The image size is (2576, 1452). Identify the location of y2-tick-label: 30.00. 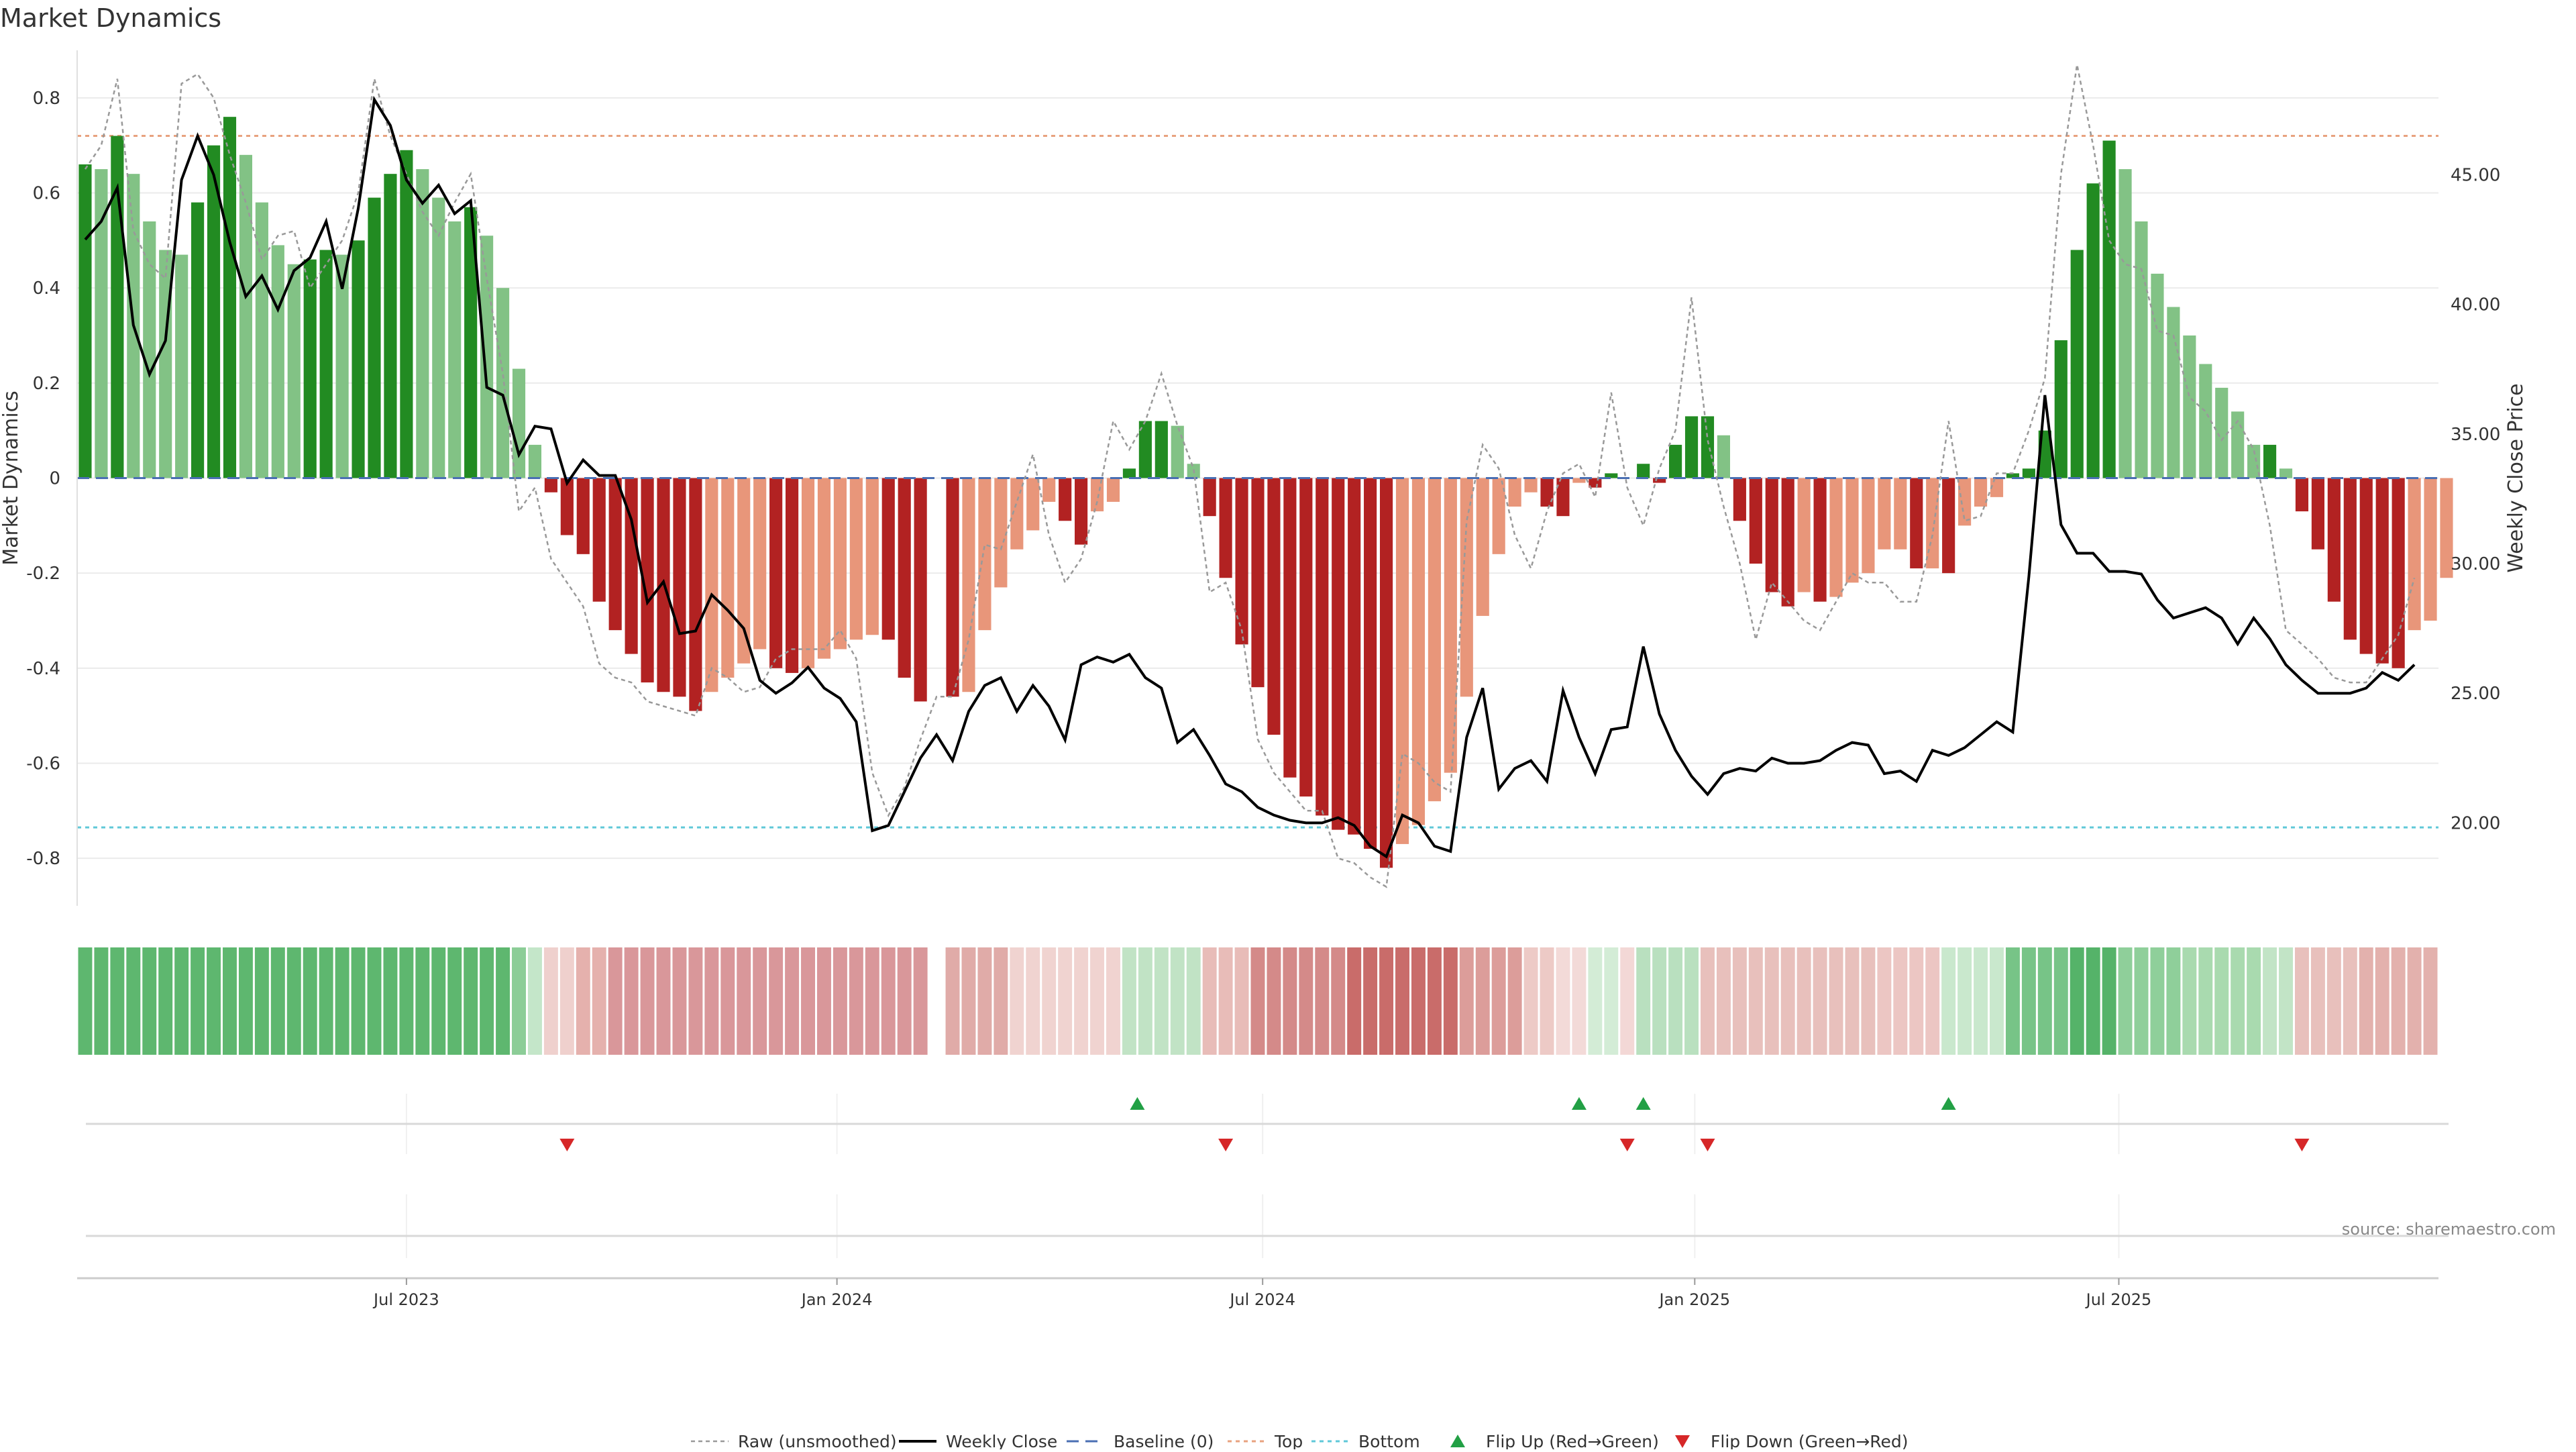
(2475, 564).